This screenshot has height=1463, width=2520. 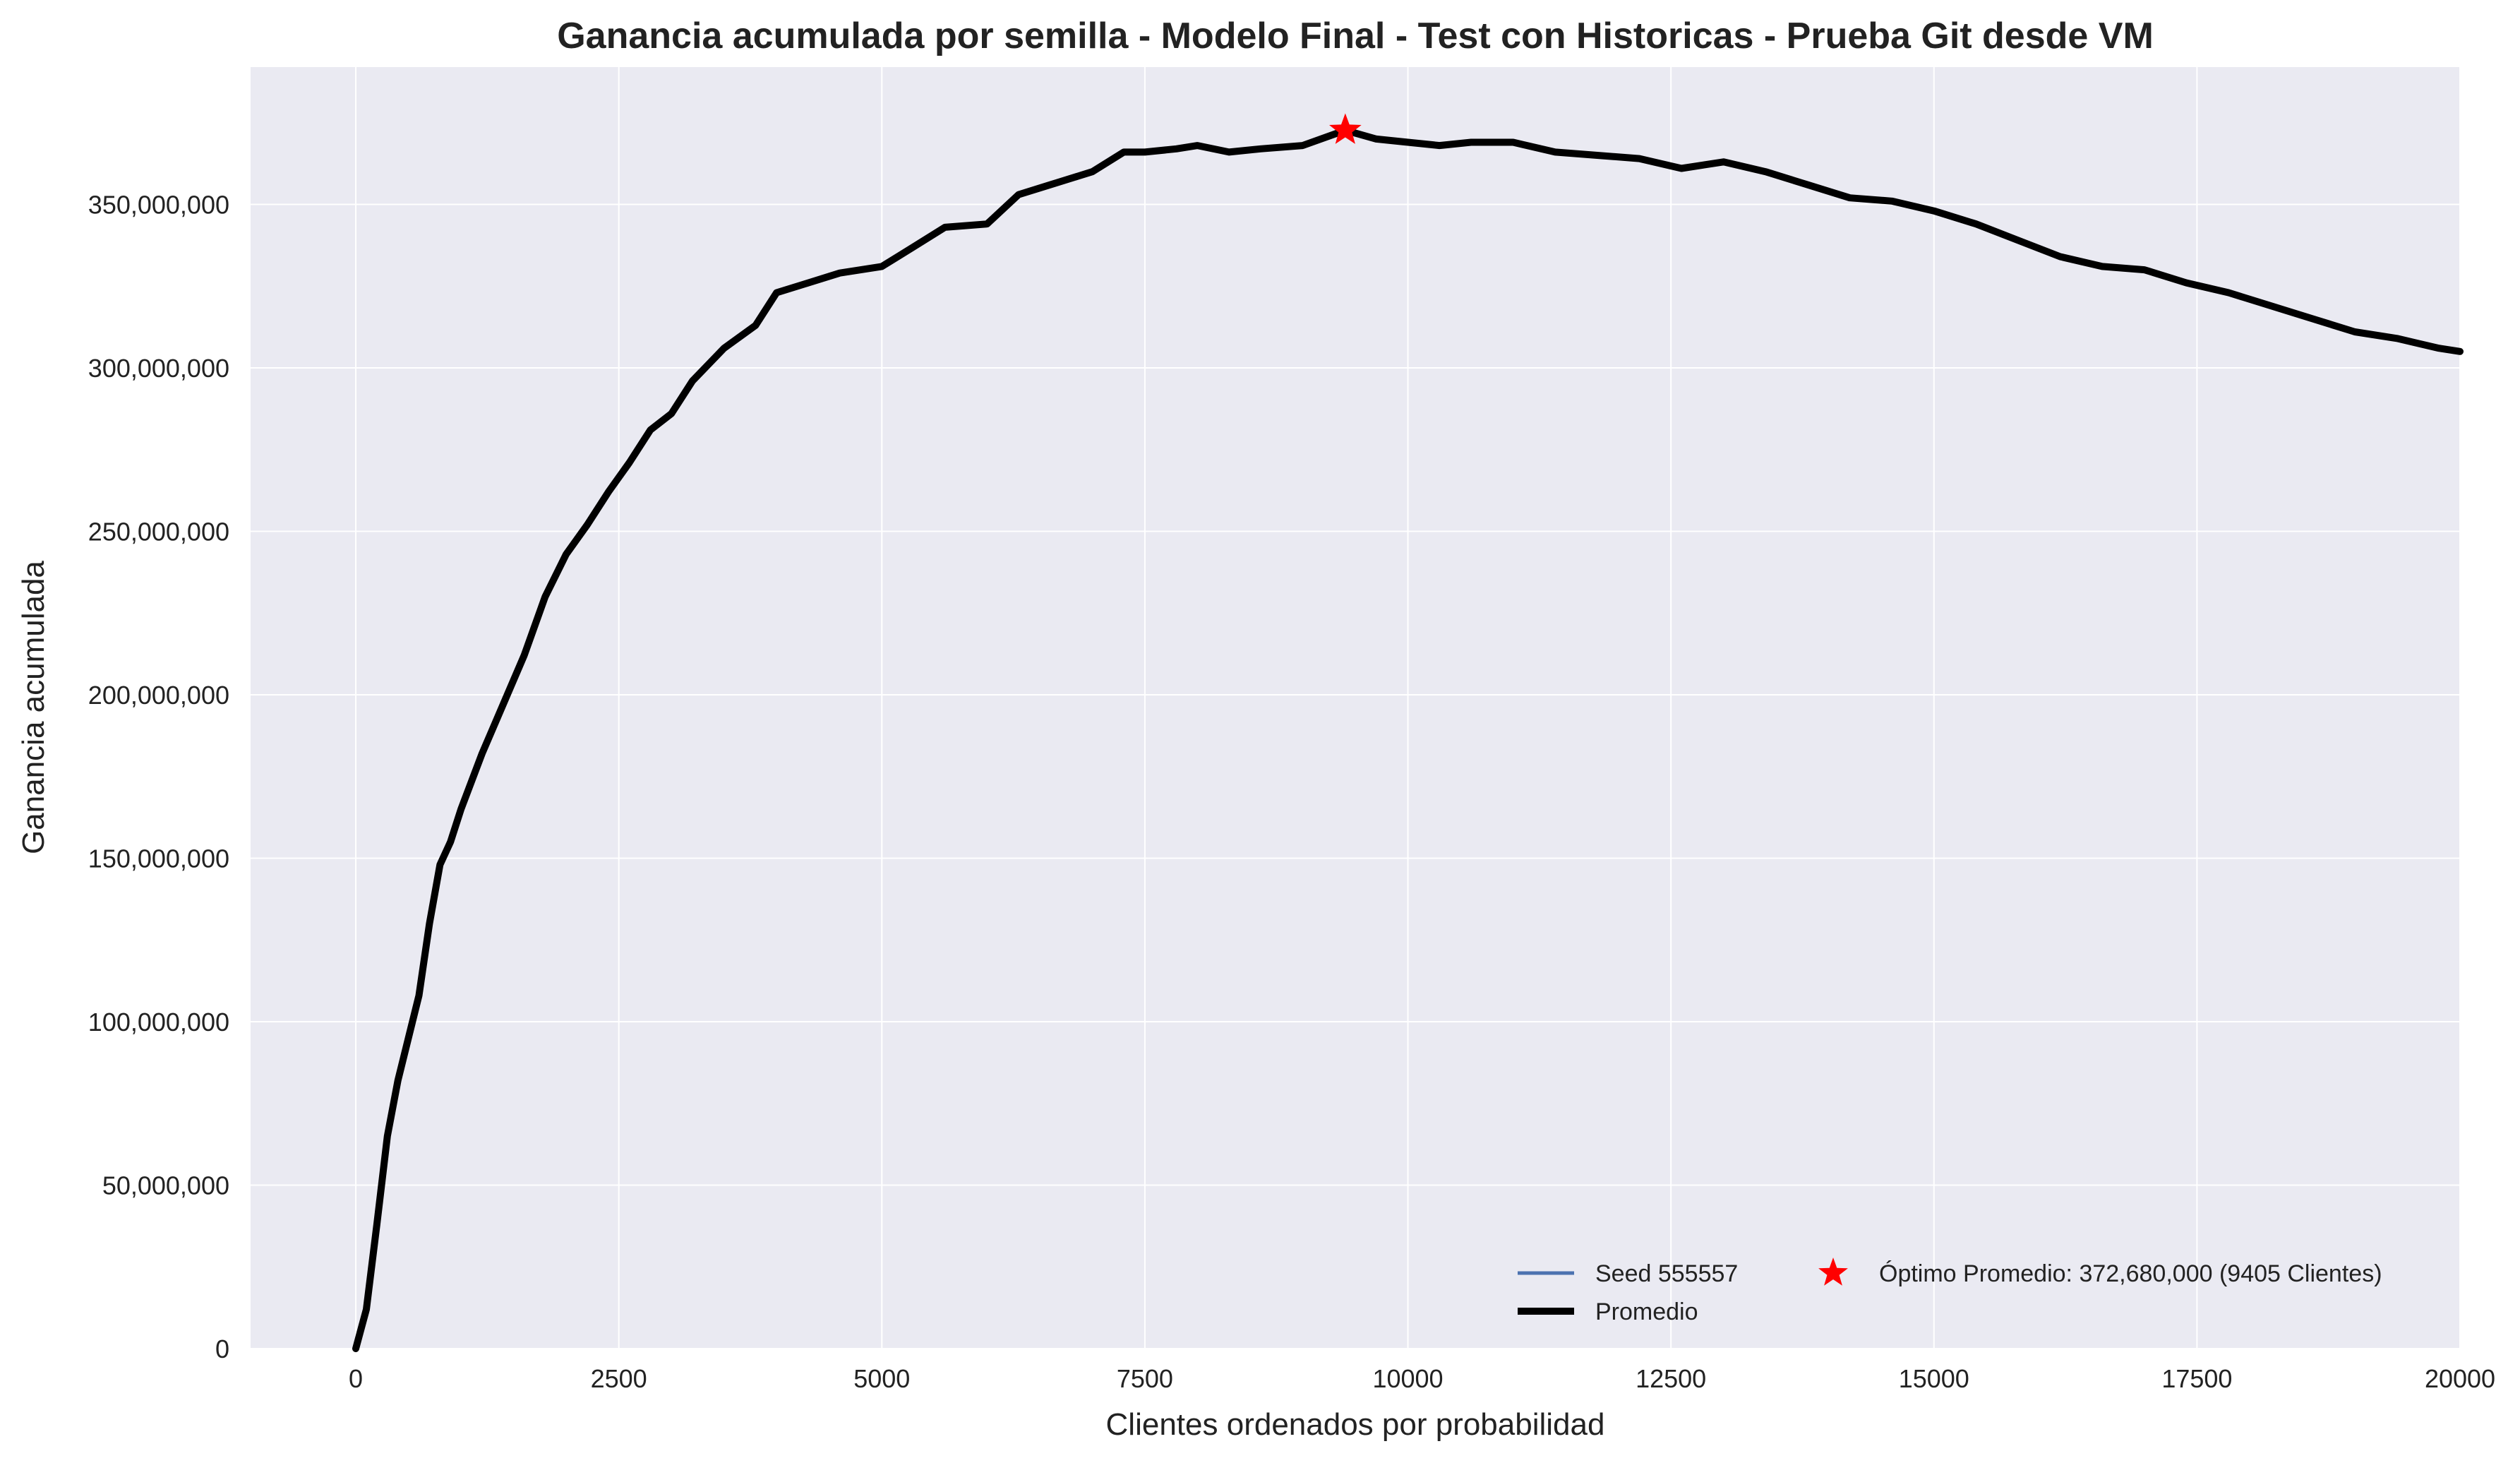 I want to click on x-tick-label: 5000, so click(x=882, y=1378).